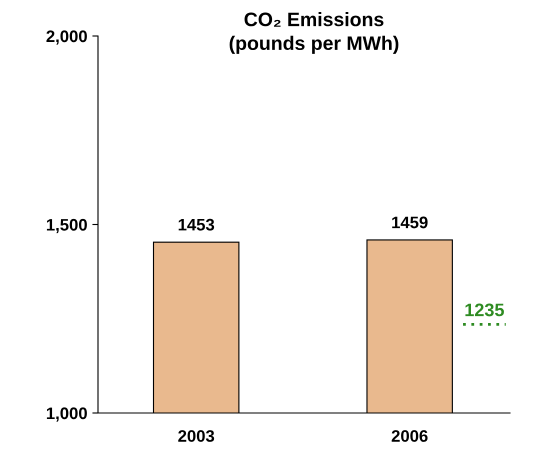  What do you see at coordinates (196, 436) in the screenshot?
I see `x-tick-label: 2003` at bounding box center [196, 436].